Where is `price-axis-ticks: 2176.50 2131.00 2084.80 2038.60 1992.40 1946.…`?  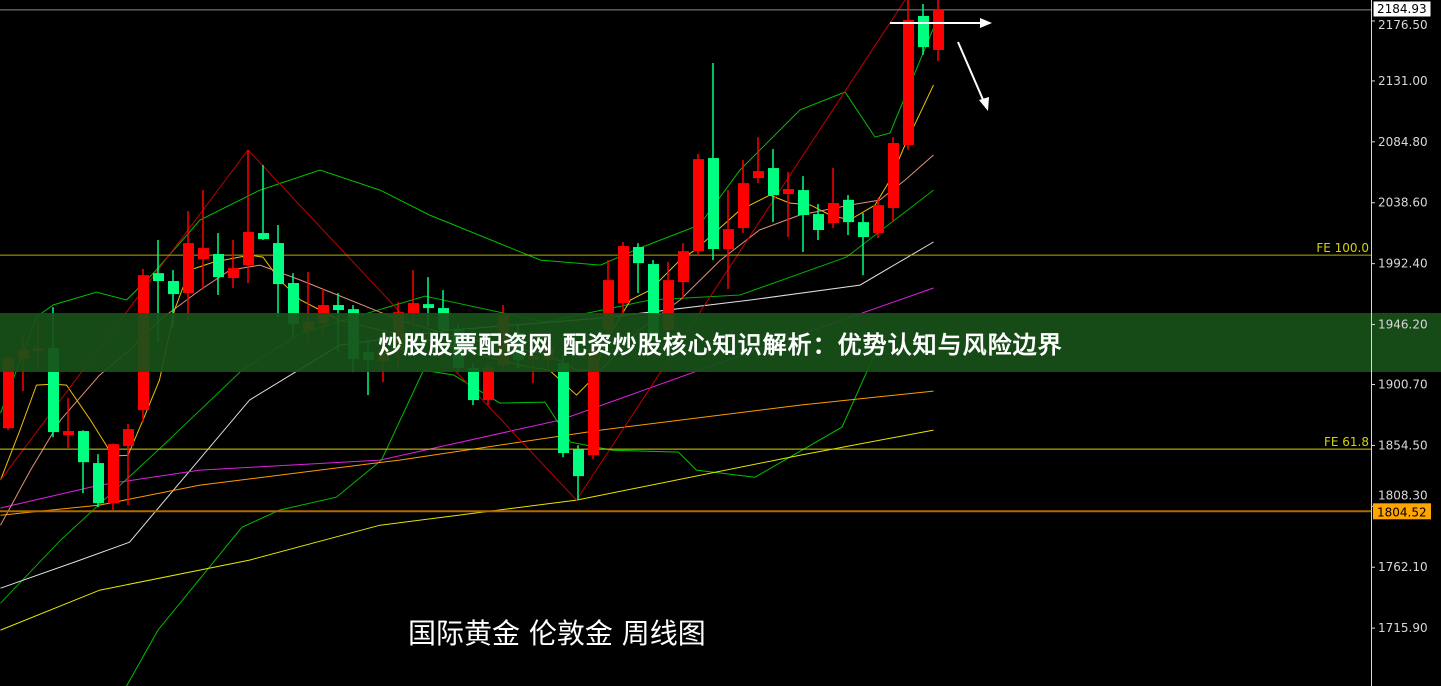 price-axis-ticks: 2176.50 2131.00 2084.80 2038.60 1992.40 1946.… is located at coordinates (1399, 326).